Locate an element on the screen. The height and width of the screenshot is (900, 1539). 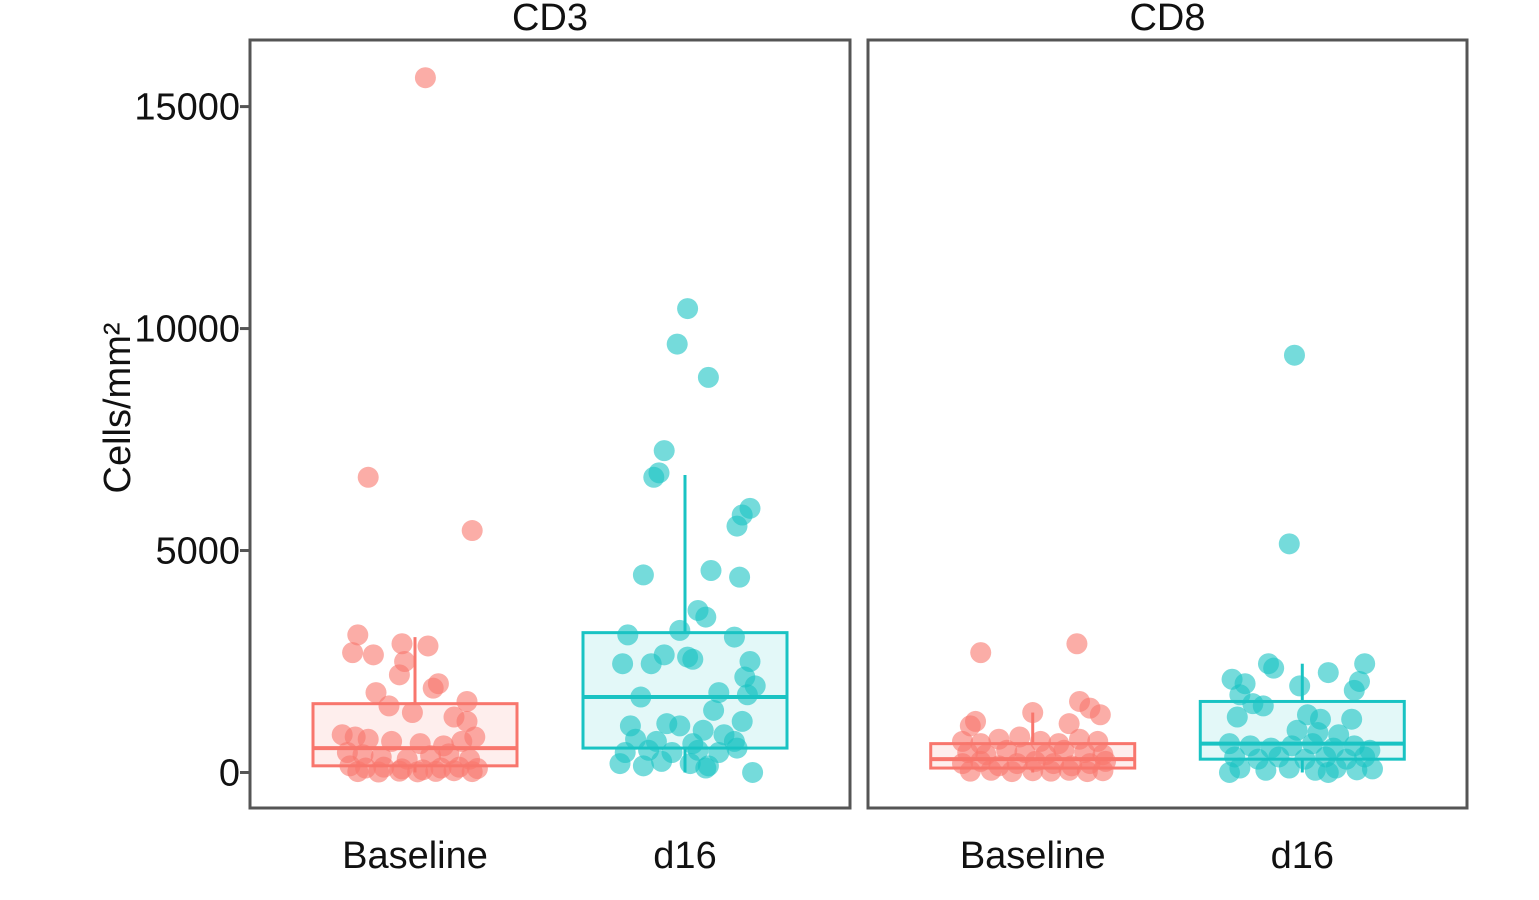
y-tick-label: 10000 is located at coordinates (187, 330).